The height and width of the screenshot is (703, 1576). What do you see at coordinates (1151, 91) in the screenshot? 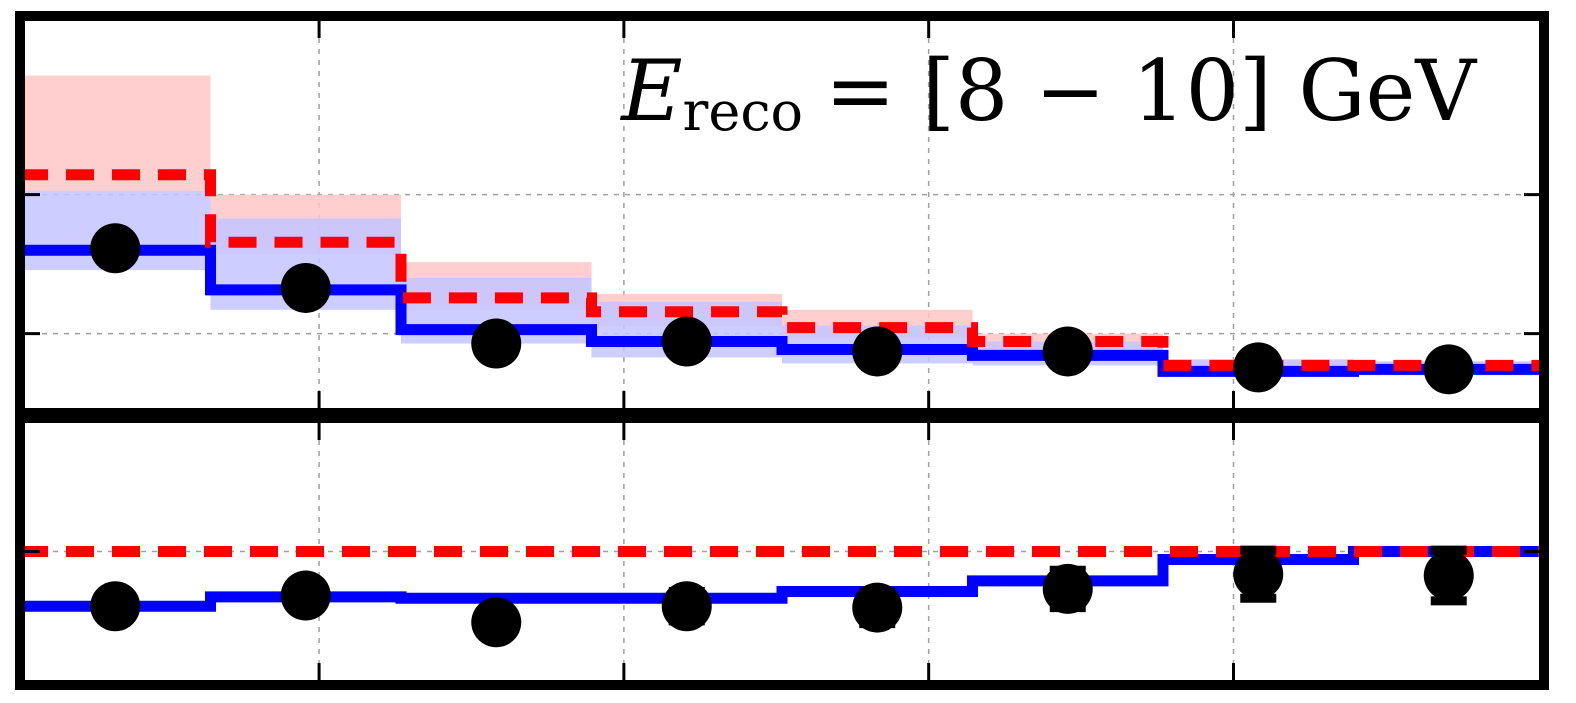
I see `energy-range: = [8 − 10] GeV` at bounding box center [1151, 91].